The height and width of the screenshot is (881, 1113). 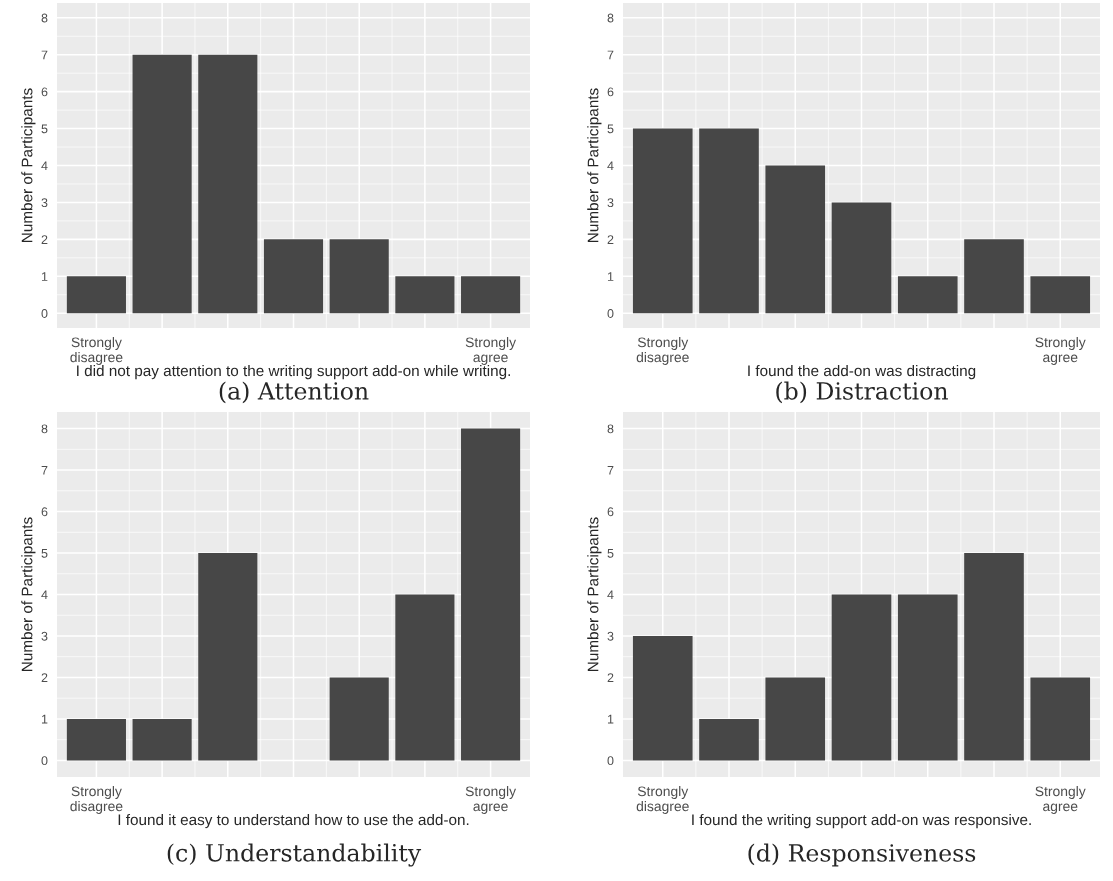 What do you see at coordinates (862, 372) in the screenshot?
I see `x-axis-title: I found the add-on was distracting` at bounding box center [862, 372].